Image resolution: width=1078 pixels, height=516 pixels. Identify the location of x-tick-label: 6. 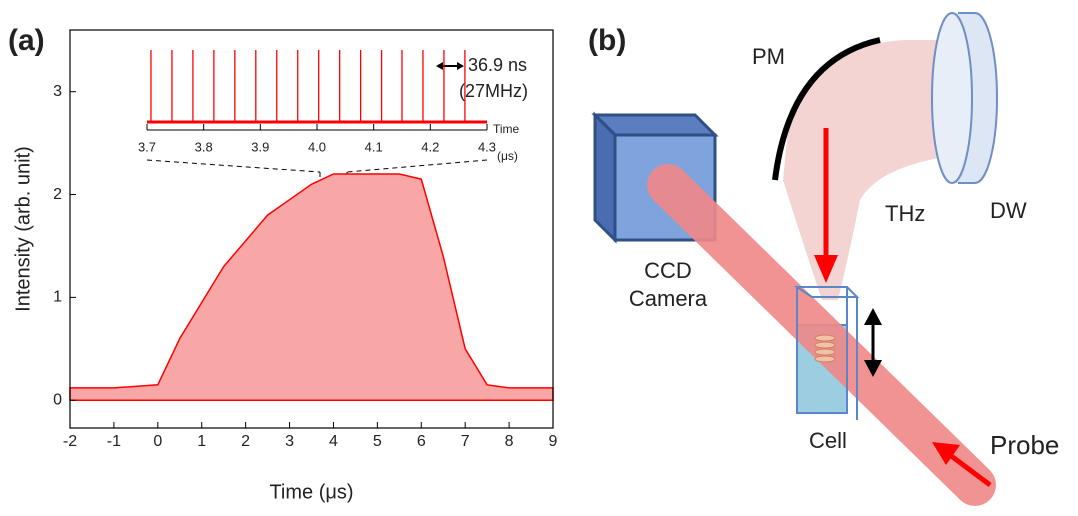
(421, 441).